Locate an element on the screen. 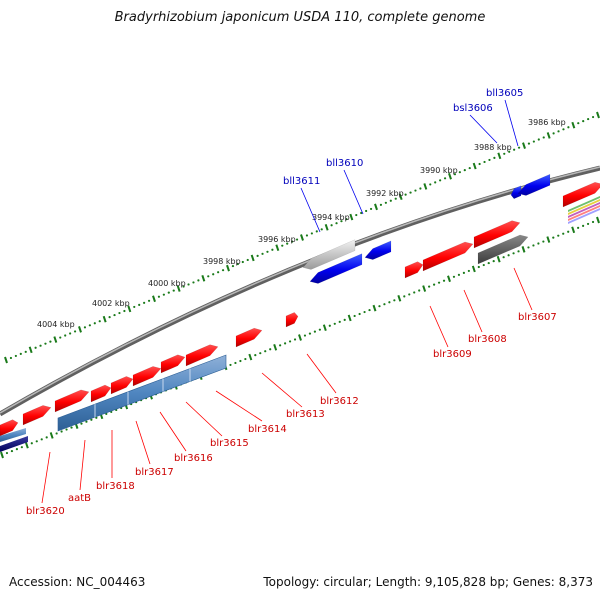  gene-label: blr3607 is located at coordinates (537, 317).